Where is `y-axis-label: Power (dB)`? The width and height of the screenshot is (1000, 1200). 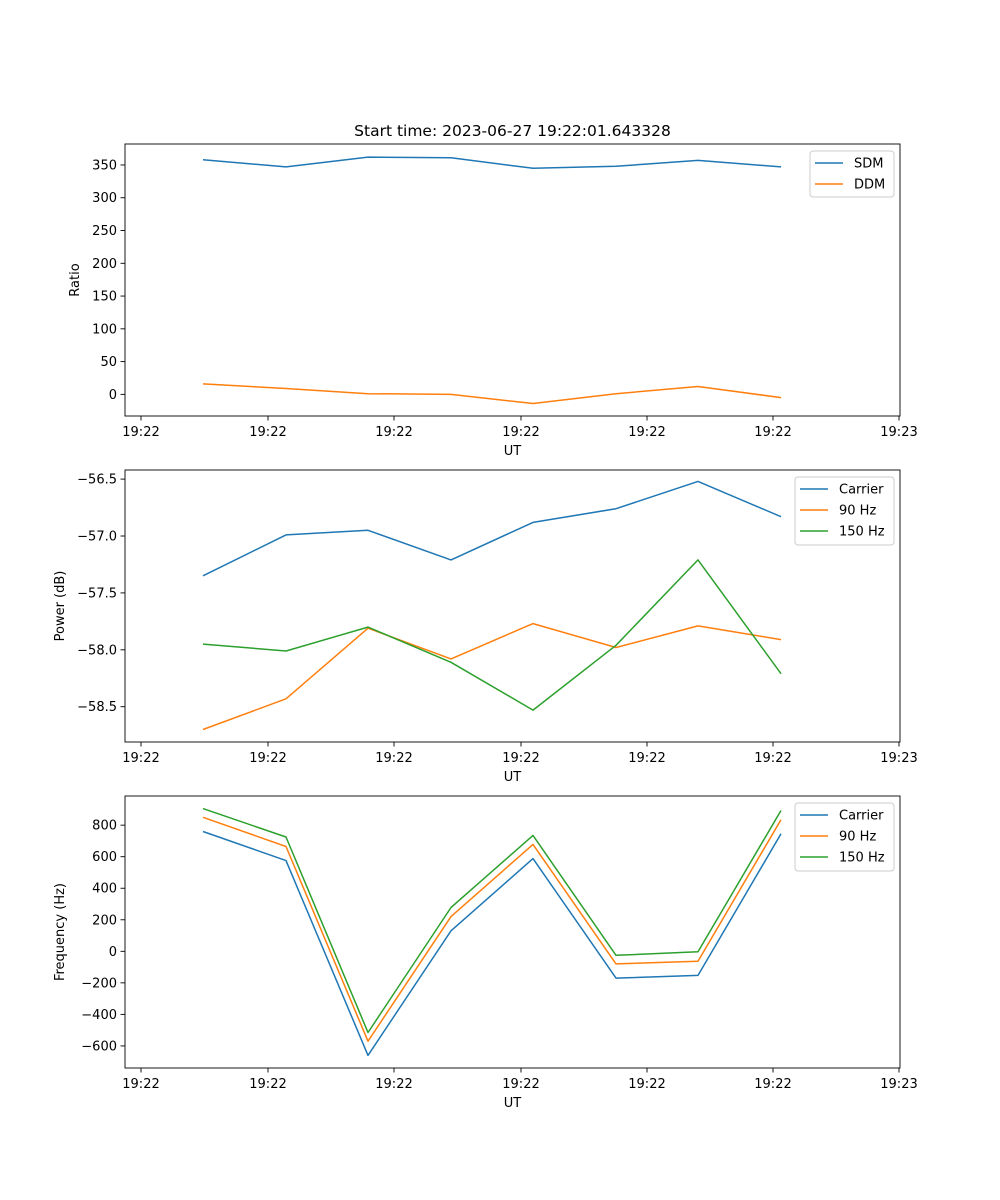 y-axis-label: Power (dB) is located at coordinates (60, 606).